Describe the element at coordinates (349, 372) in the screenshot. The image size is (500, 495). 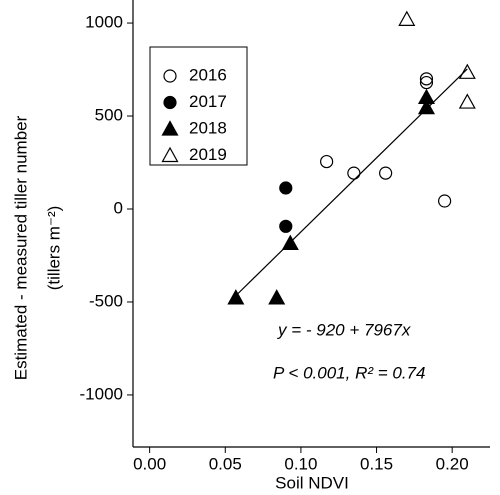
I see `statistics: P < 0.001, R² = 0.74` at that location.